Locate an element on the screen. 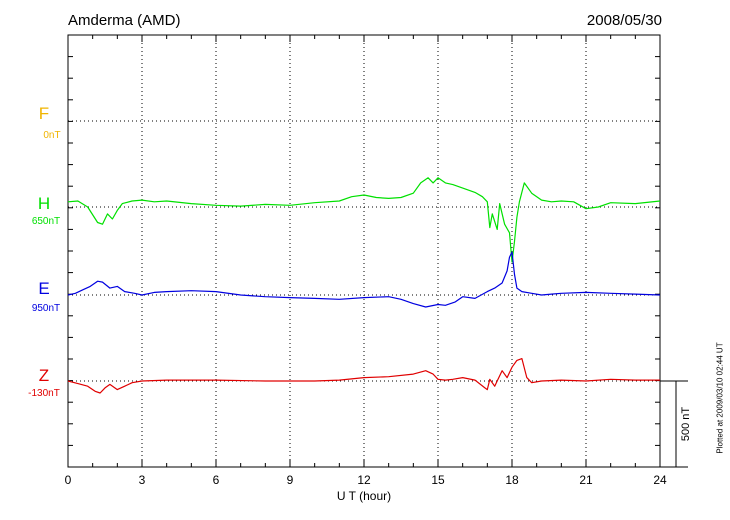 The height and width of the screenshot is (520, 730). series-line-e is located at coordinates (364, 279).